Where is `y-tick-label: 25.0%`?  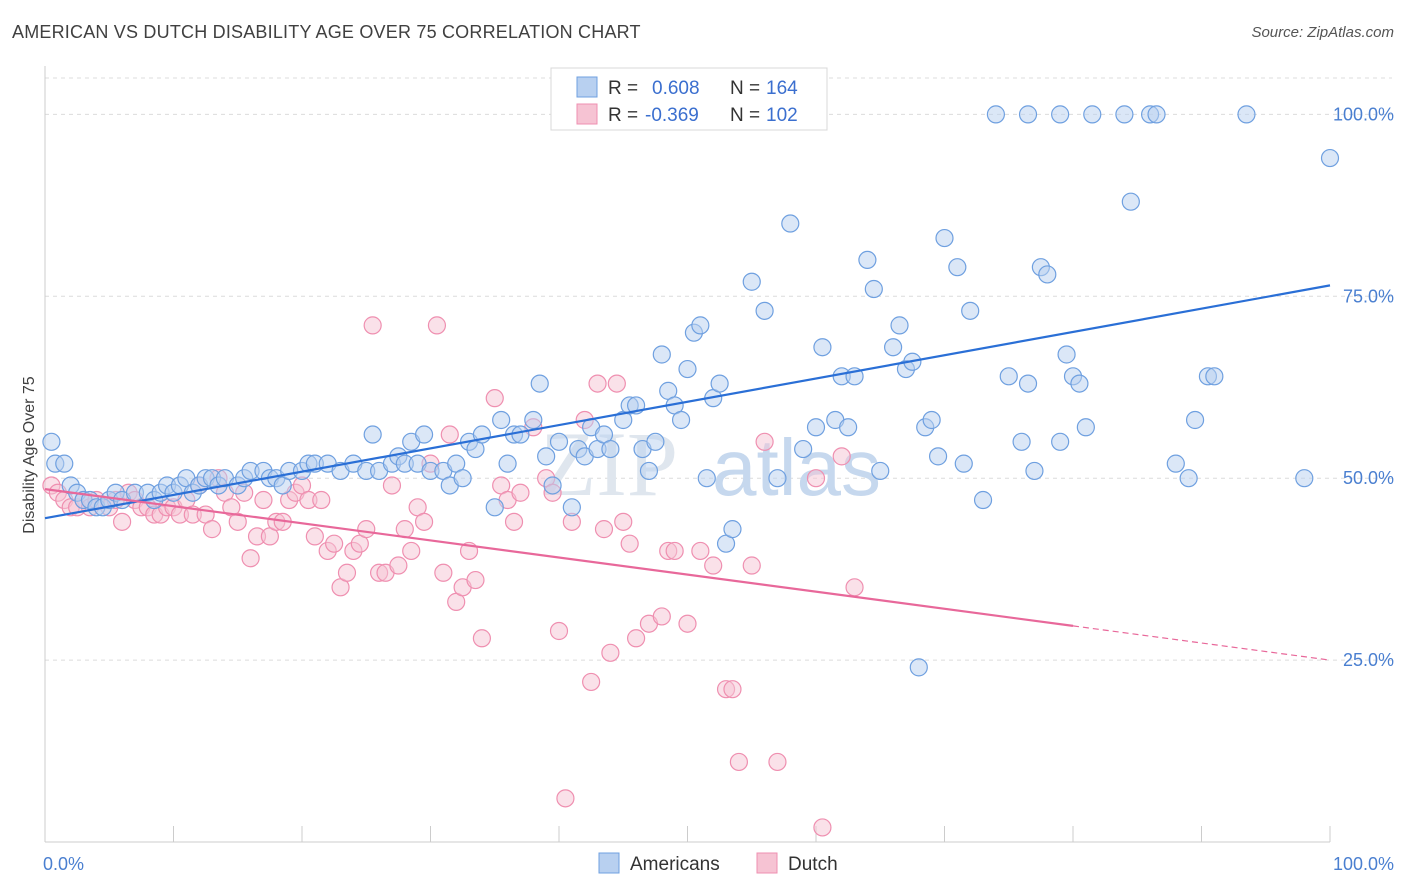 y-tick-label: 25.0% is located at coordinates (1368, 660).